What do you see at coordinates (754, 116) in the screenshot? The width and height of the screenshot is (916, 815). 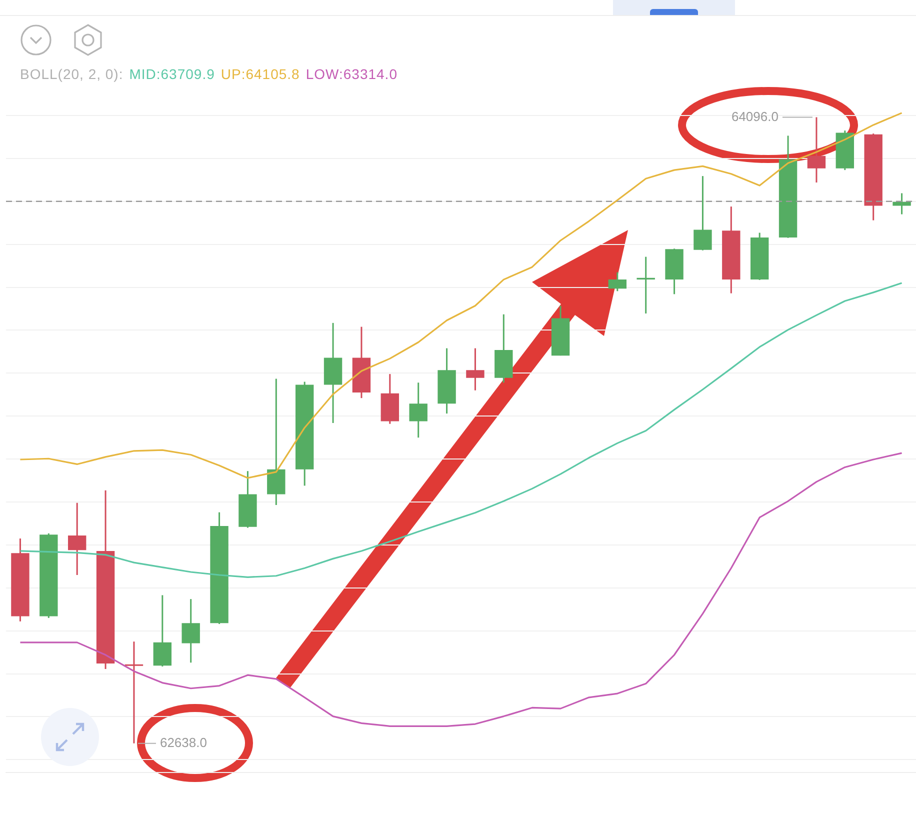 I see `annotation: 64096.0` at bounding box center [754, 116].